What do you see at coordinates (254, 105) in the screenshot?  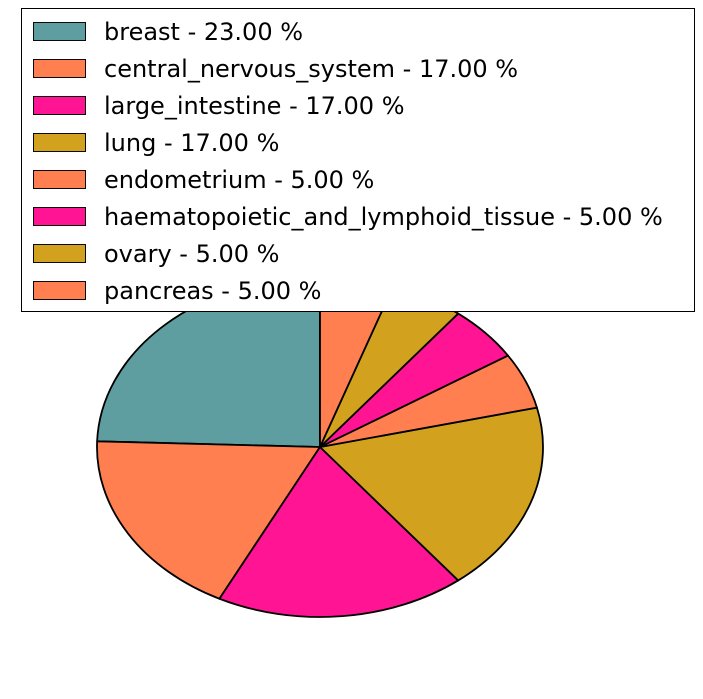 I see `legend-label: large_intestine - 17.00 %` at bounding box center [254, 105].